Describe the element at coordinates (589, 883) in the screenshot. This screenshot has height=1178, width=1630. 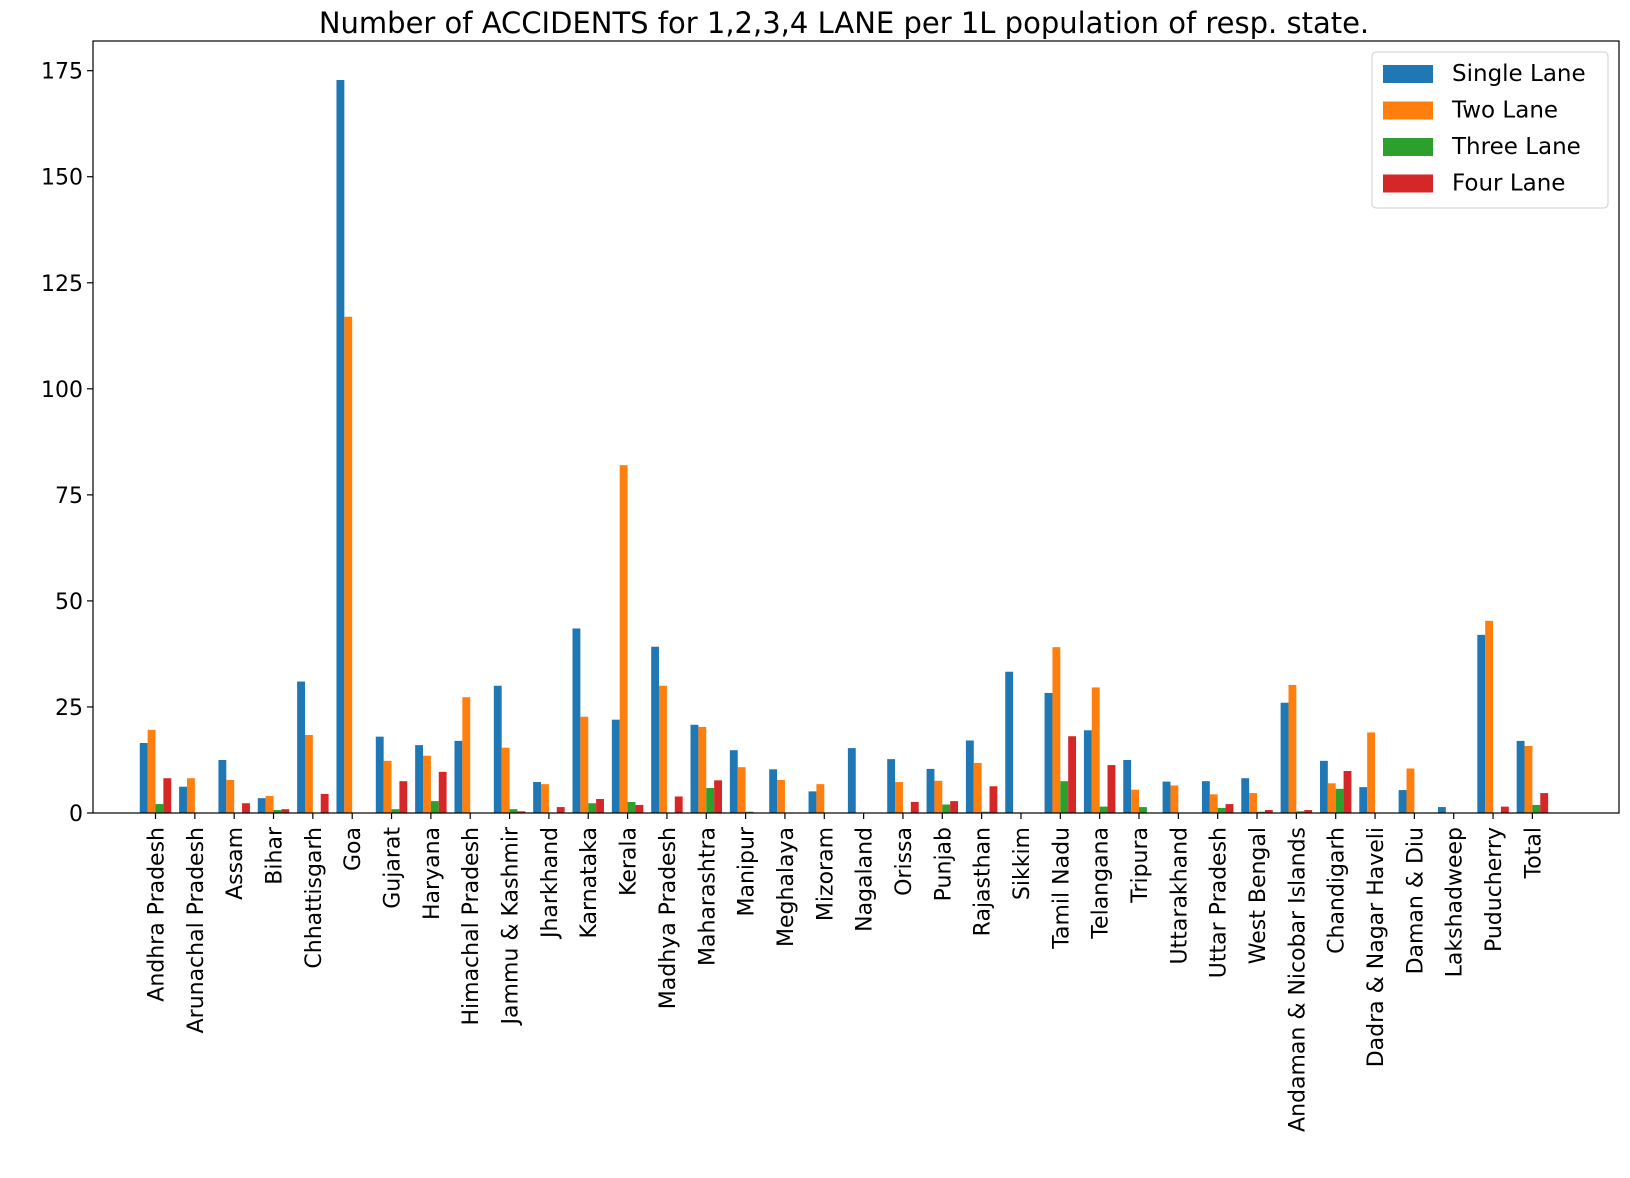
I see `x-tick-label: Karnataka` at that location.